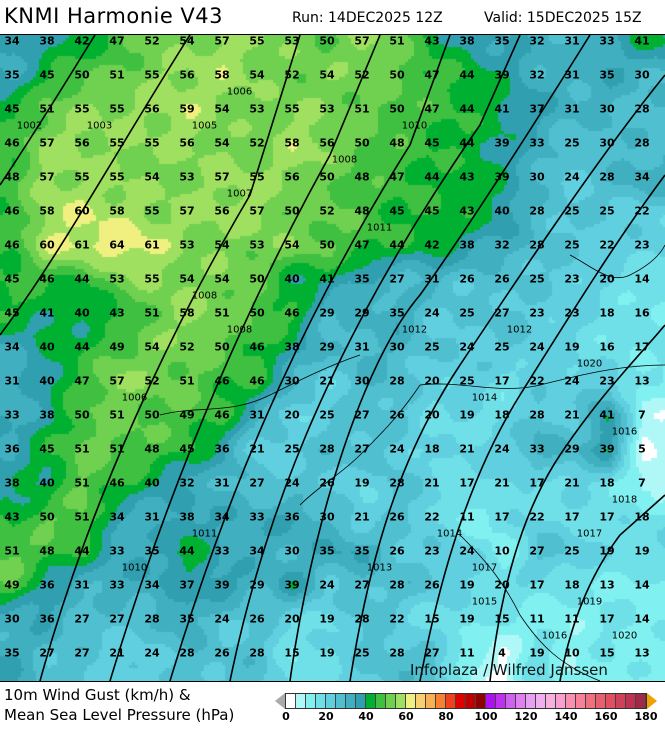 The width and height of the screenshot is (665, 735). I want to click on gust-value: 58, so click(117, 211).